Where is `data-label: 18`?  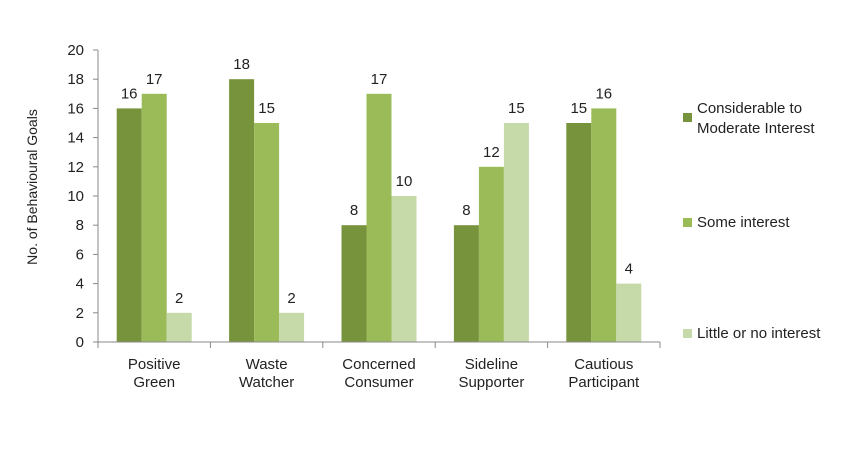 data-label: 18 is located at coordinates (241, 64).